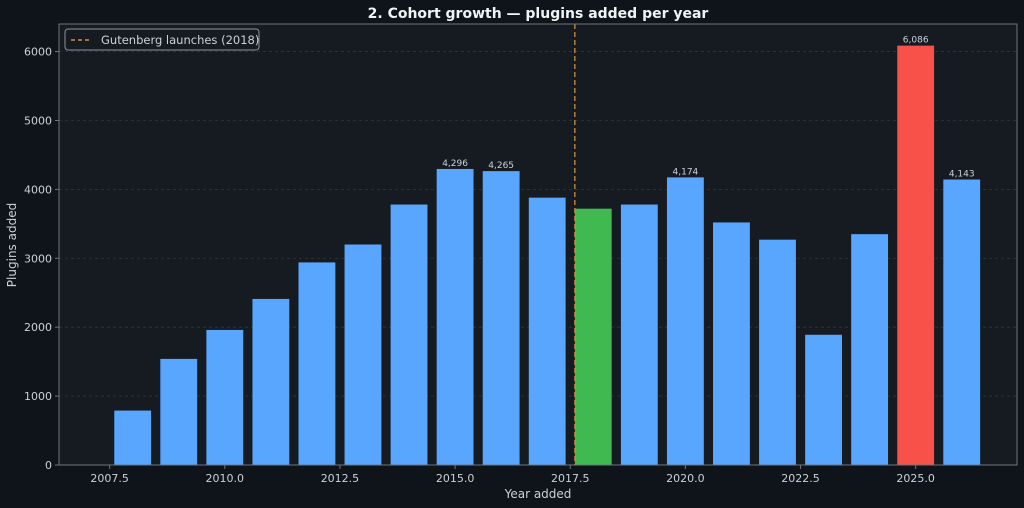 This screenshot has width=1024, height=508. What do you see at coordinates (501, 318) in the screenshot?
I see `bar-2016` at bounding box center [501, 318].